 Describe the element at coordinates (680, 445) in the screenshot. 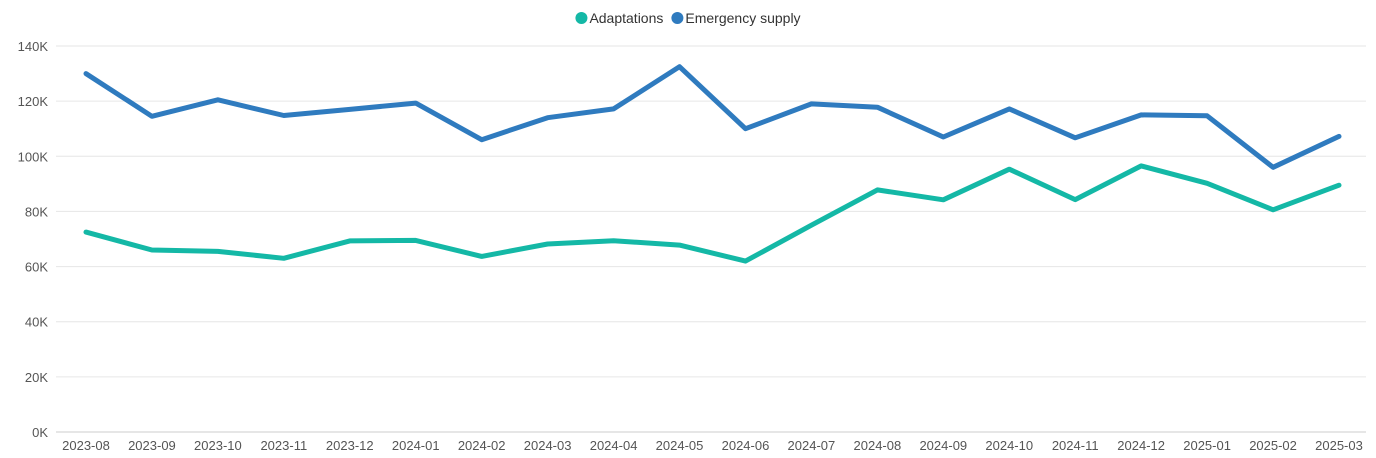

I see `x-tick-label: 2024-05` at that location.